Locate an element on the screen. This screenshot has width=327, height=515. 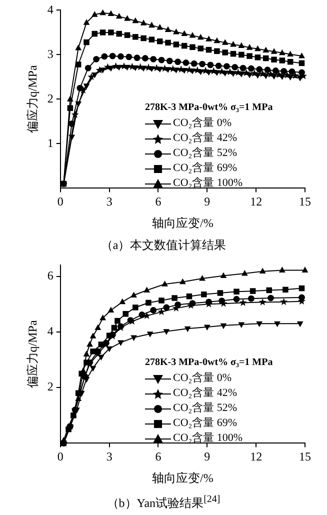
text: （a）本文数值计算结果 is located at coordinates (164, 245).